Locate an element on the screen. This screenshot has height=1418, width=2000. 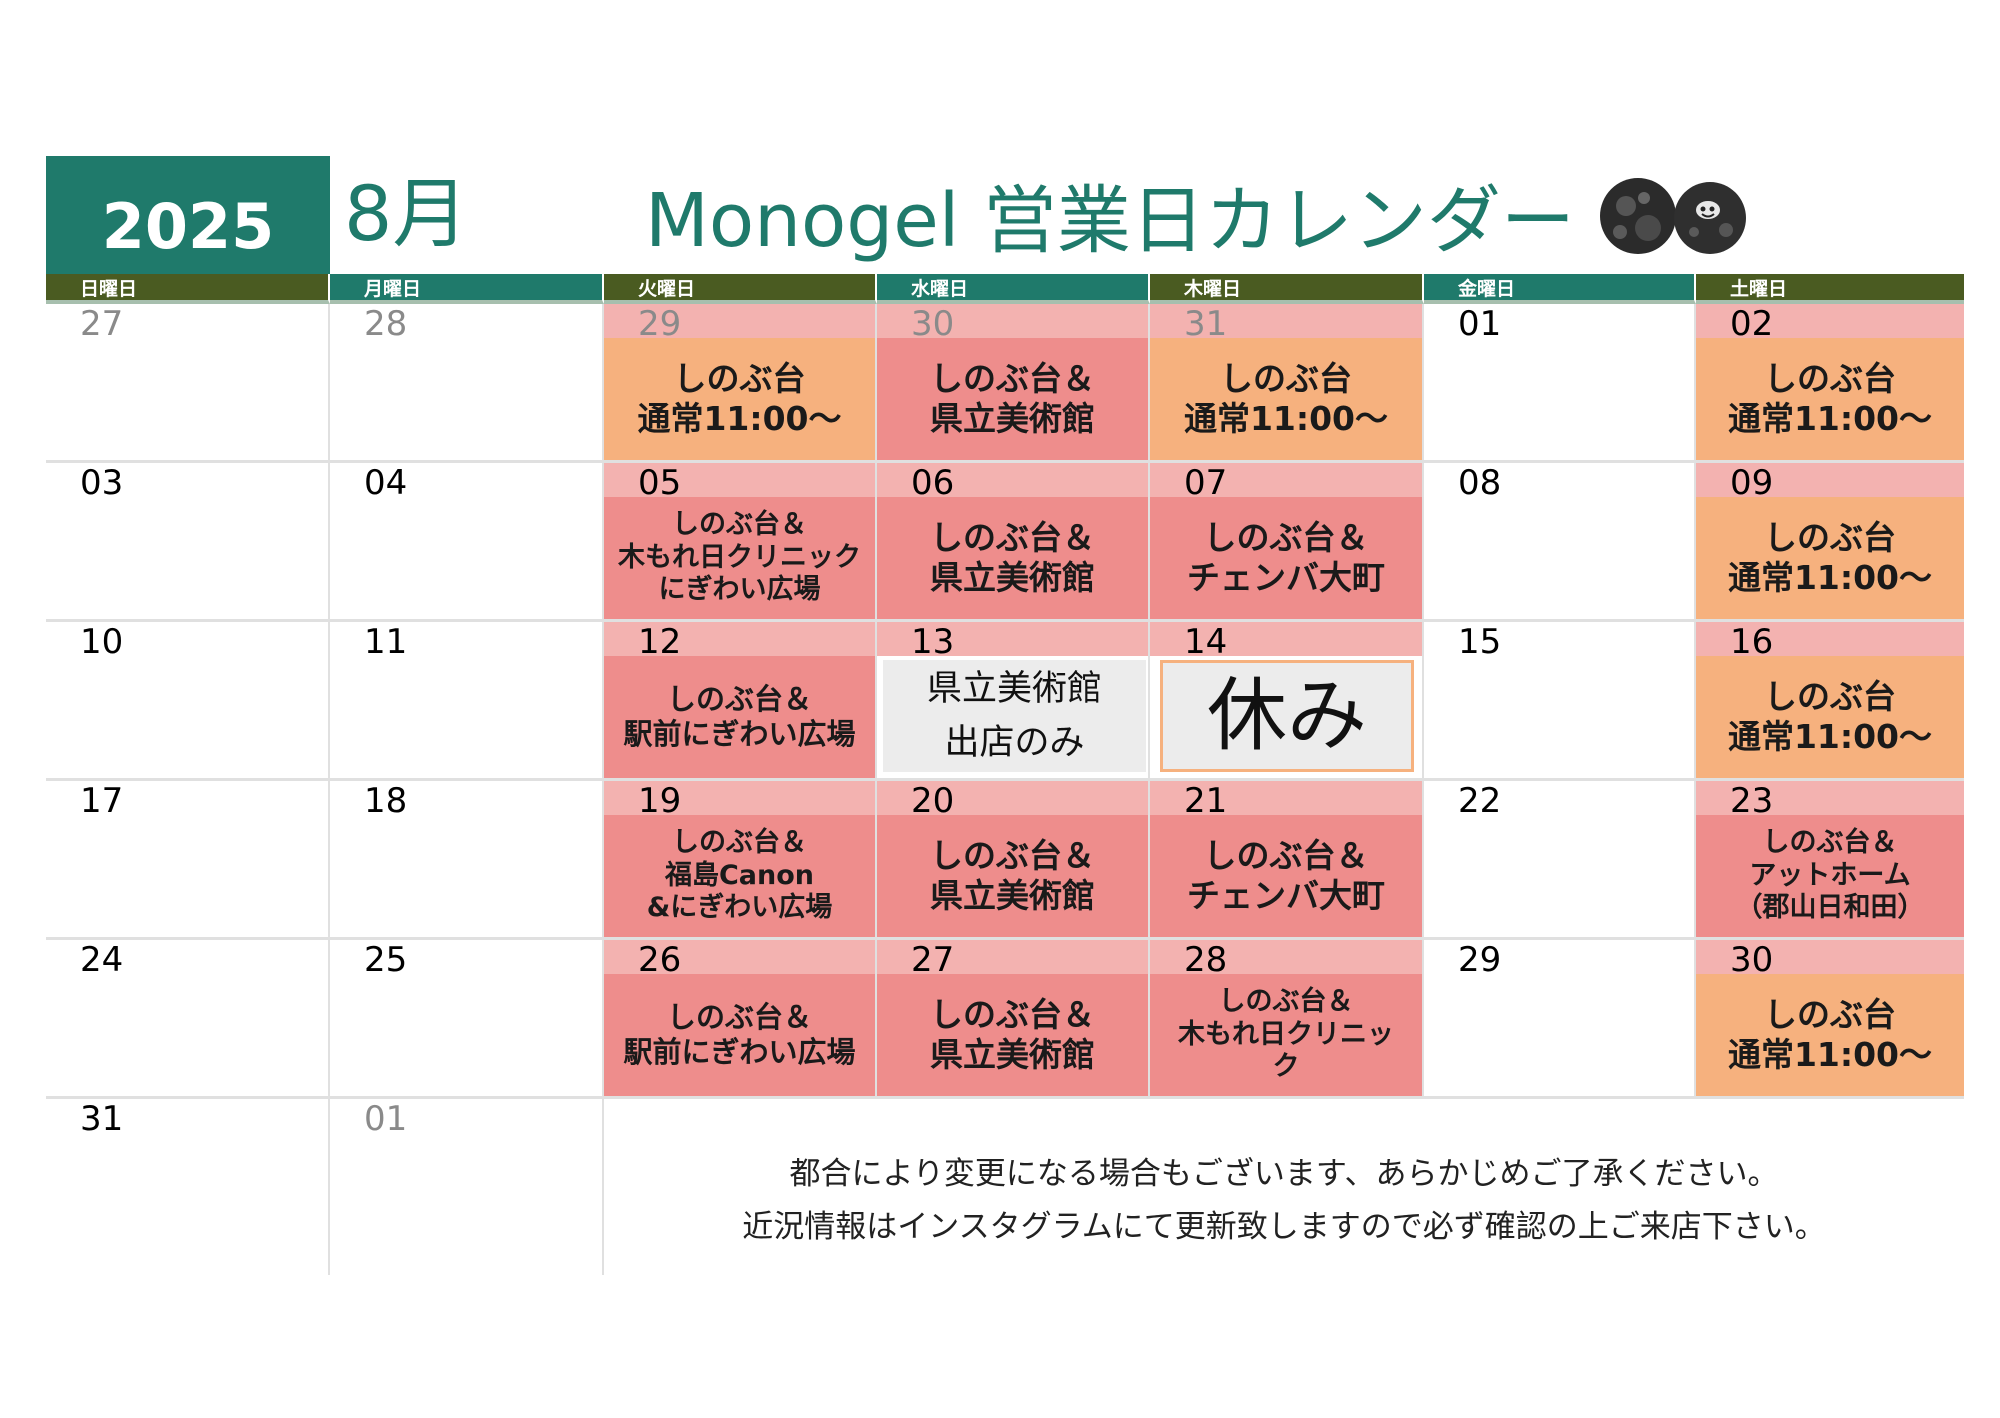
calendar-day-cell: 06 しのぶ台＆ 県立美術館 is located at coordinates (1013, 542).